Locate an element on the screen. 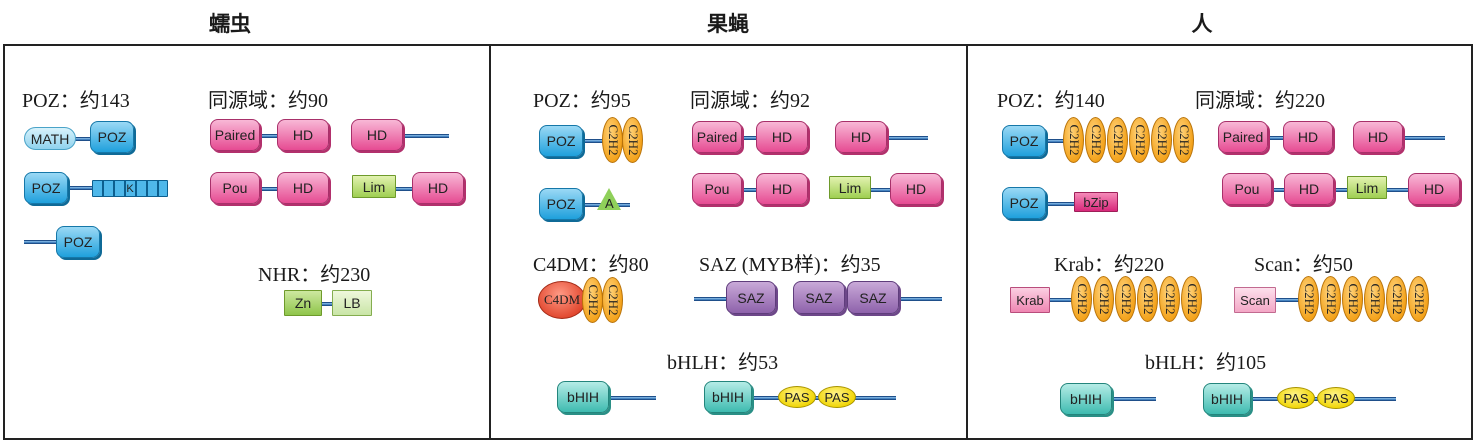 Image resolution: width=1479 pixels, height=444 pixels. bzip-domain: bZip is located at coordinates (1096, 202).